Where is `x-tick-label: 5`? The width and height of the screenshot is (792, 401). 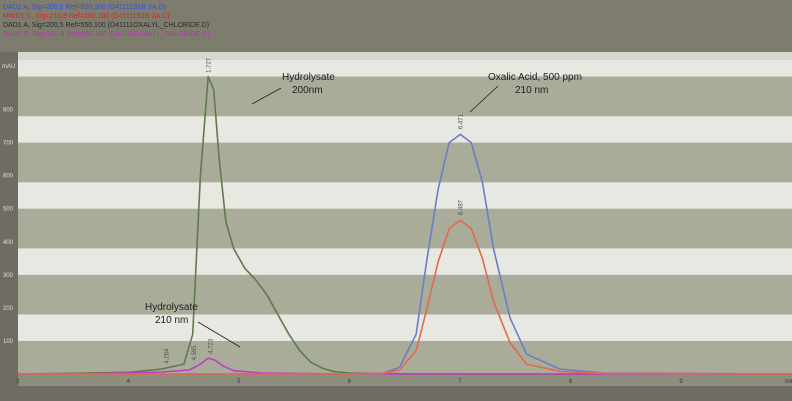
x-tick-label: 5 is located at coordinates (239, 382).